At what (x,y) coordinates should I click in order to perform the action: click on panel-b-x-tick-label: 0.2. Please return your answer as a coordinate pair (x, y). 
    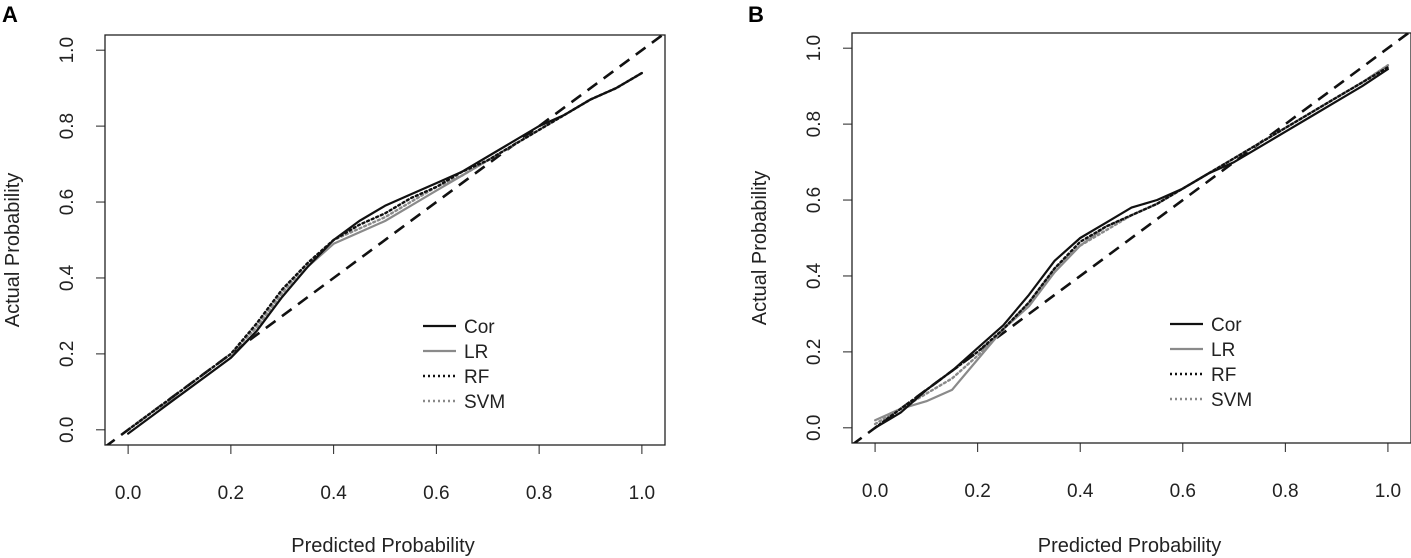
    Looking at the image, I should click on (977, 491).